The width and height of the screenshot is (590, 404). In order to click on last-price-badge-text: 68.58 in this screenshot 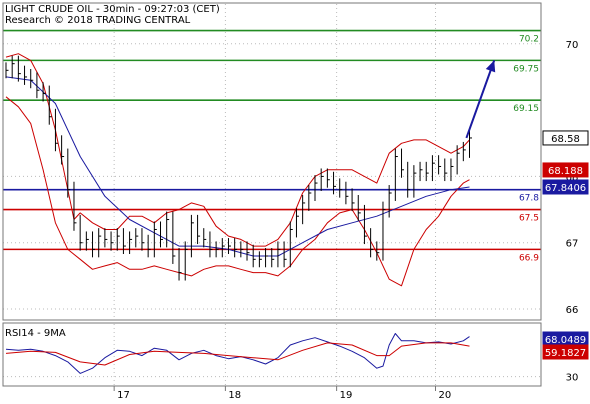, I will do `click(565, 139)`.